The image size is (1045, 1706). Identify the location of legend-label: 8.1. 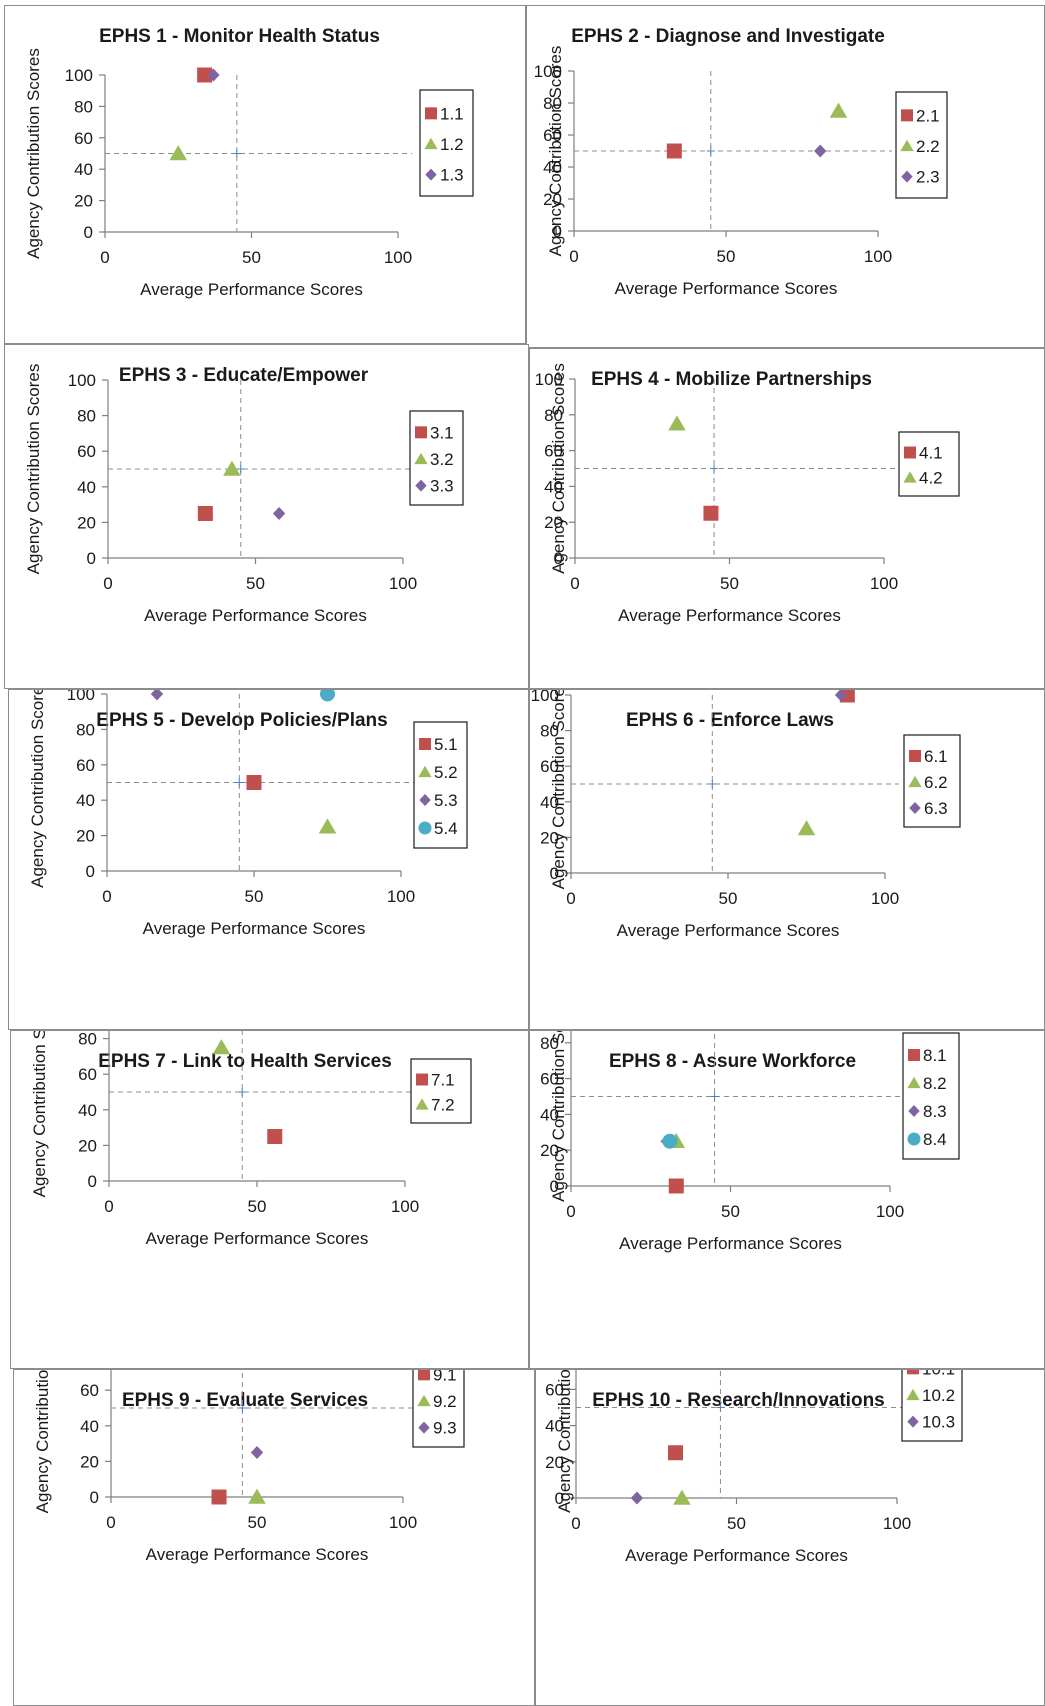
(935, 1055).